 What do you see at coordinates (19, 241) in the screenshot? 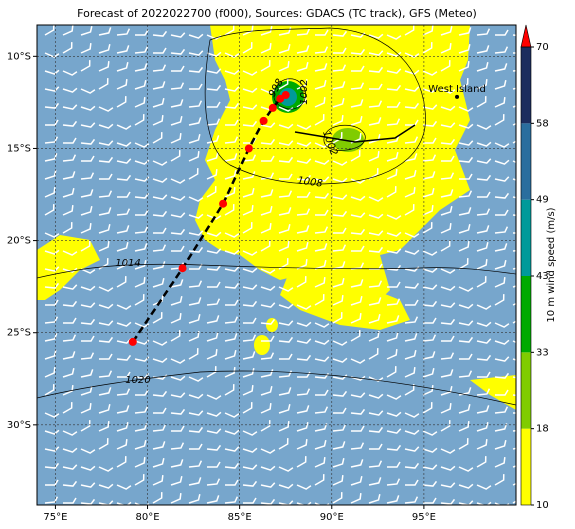
I see `lat-tick-label: 20°S` at bounding box center [19, 241].